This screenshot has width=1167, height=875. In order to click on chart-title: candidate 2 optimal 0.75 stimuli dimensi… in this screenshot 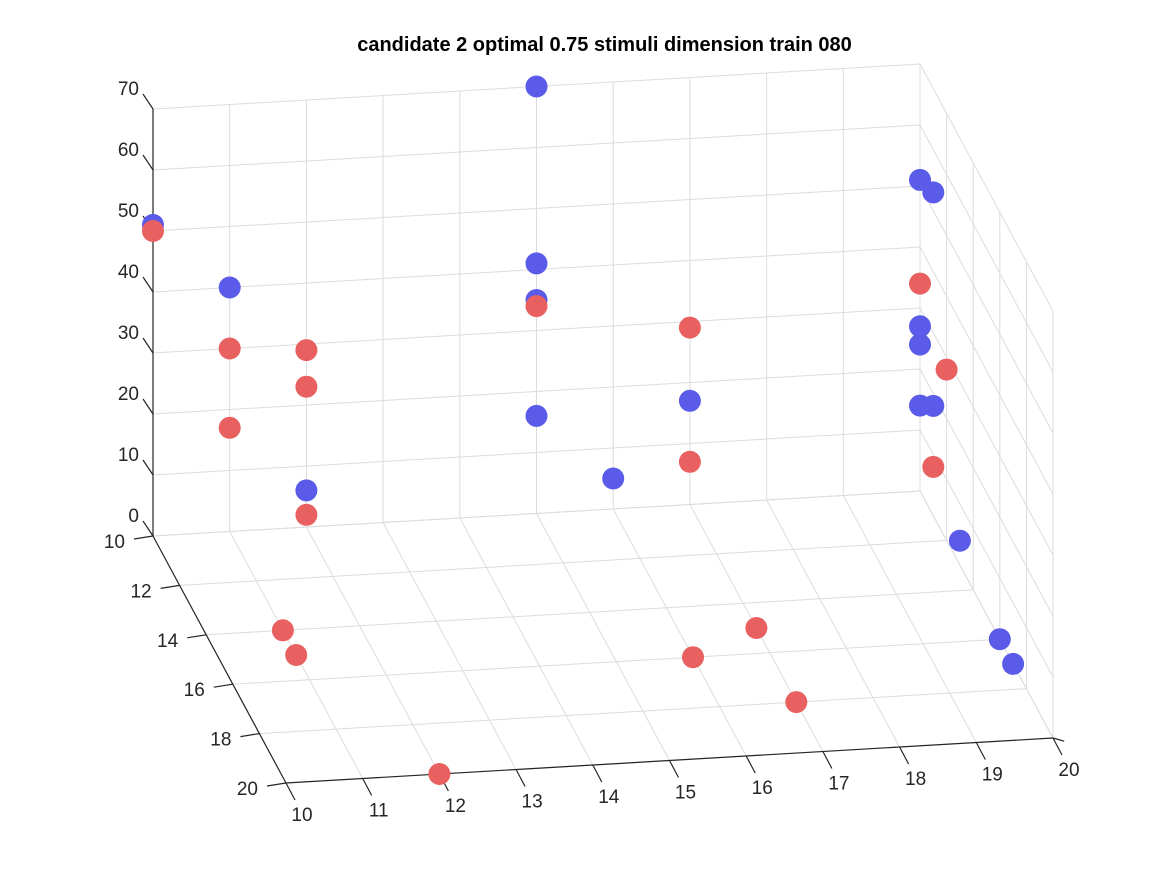, I will do `click(604, 45)`.